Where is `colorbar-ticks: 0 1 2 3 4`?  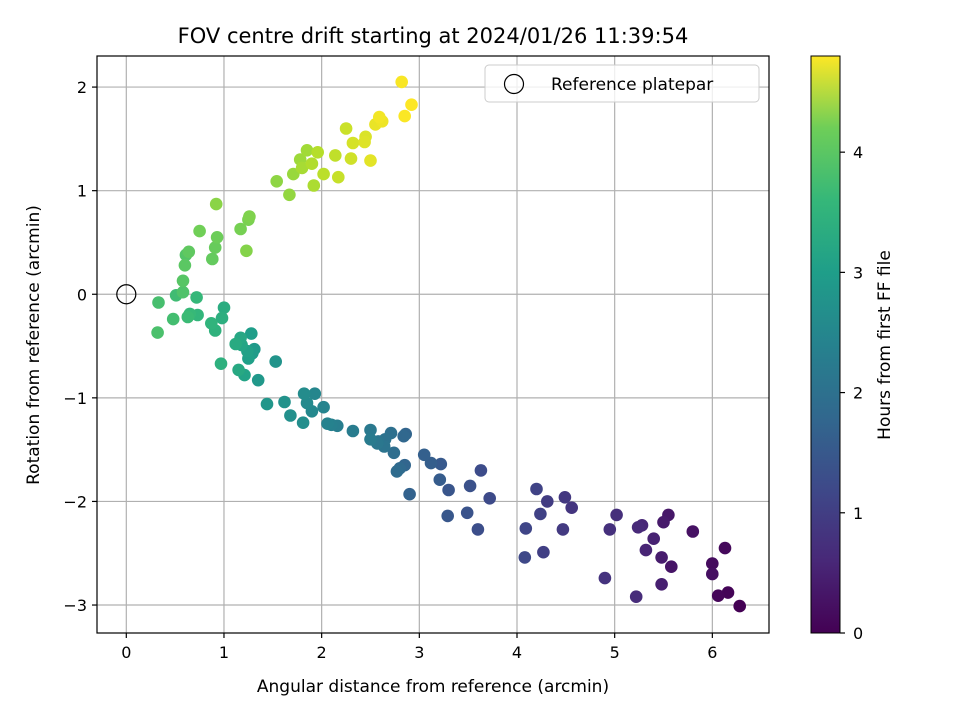
colorbar-ticks: 0 1 2 3 4 is located at coordinates (851, 393).